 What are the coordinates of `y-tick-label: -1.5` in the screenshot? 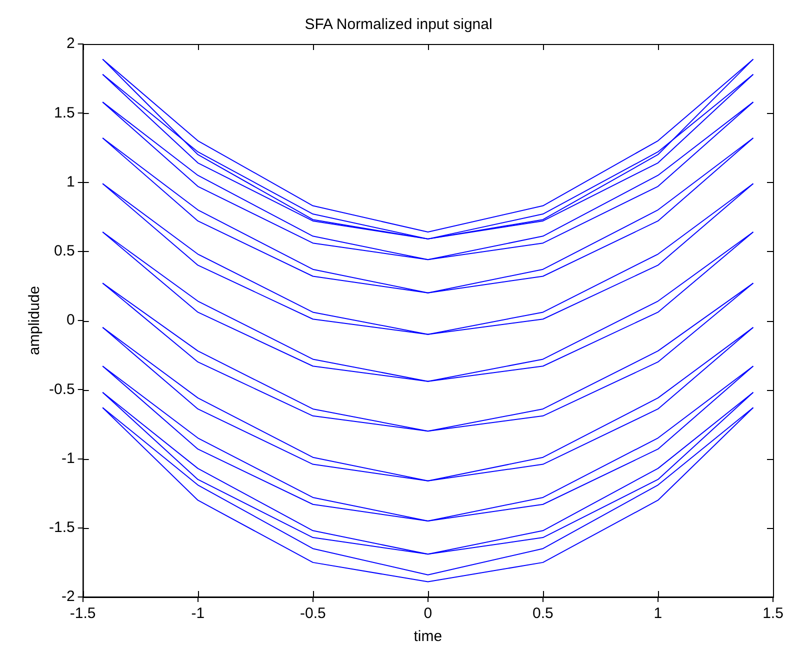 It's located at (61, 527).